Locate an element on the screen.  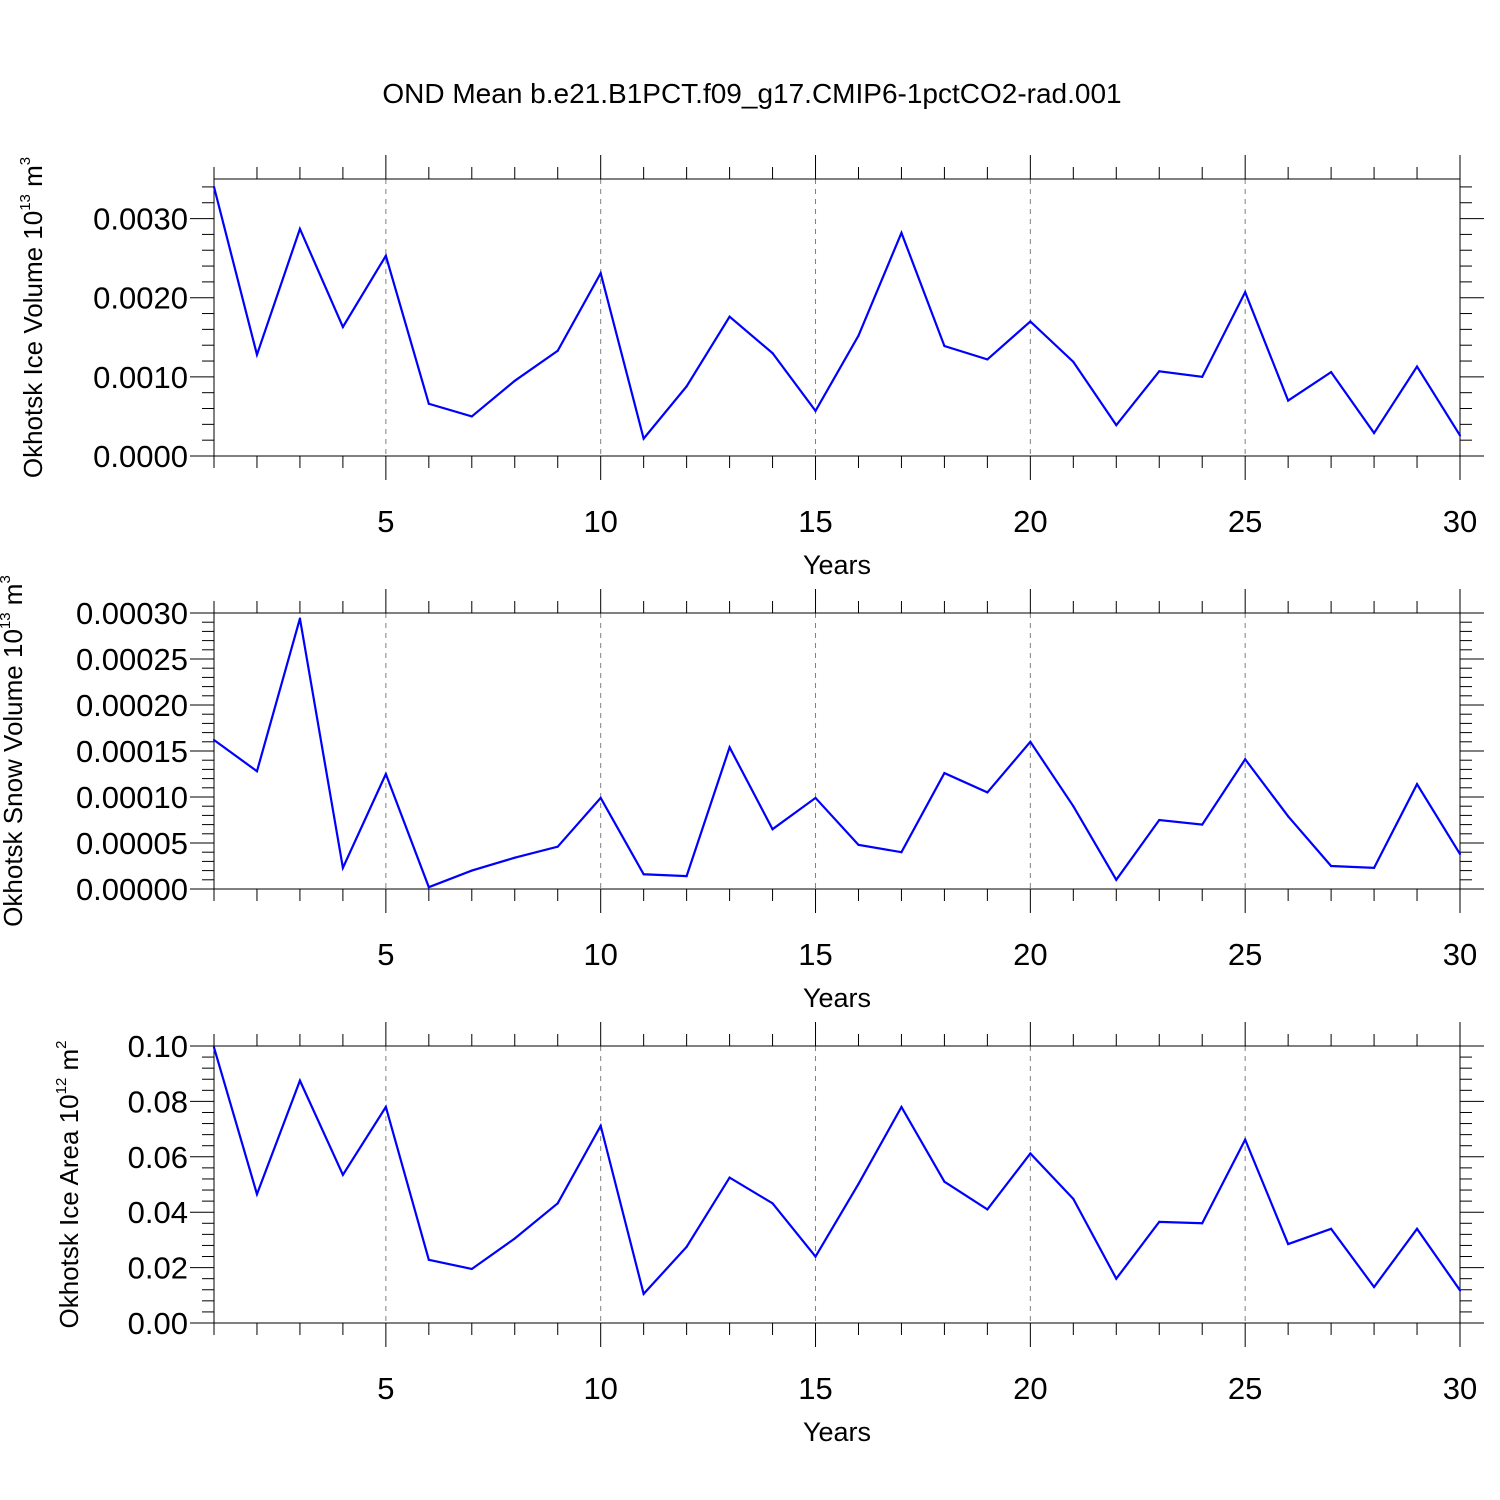
y-tick-label: 0.00 is located at coordinates (158, 1323).